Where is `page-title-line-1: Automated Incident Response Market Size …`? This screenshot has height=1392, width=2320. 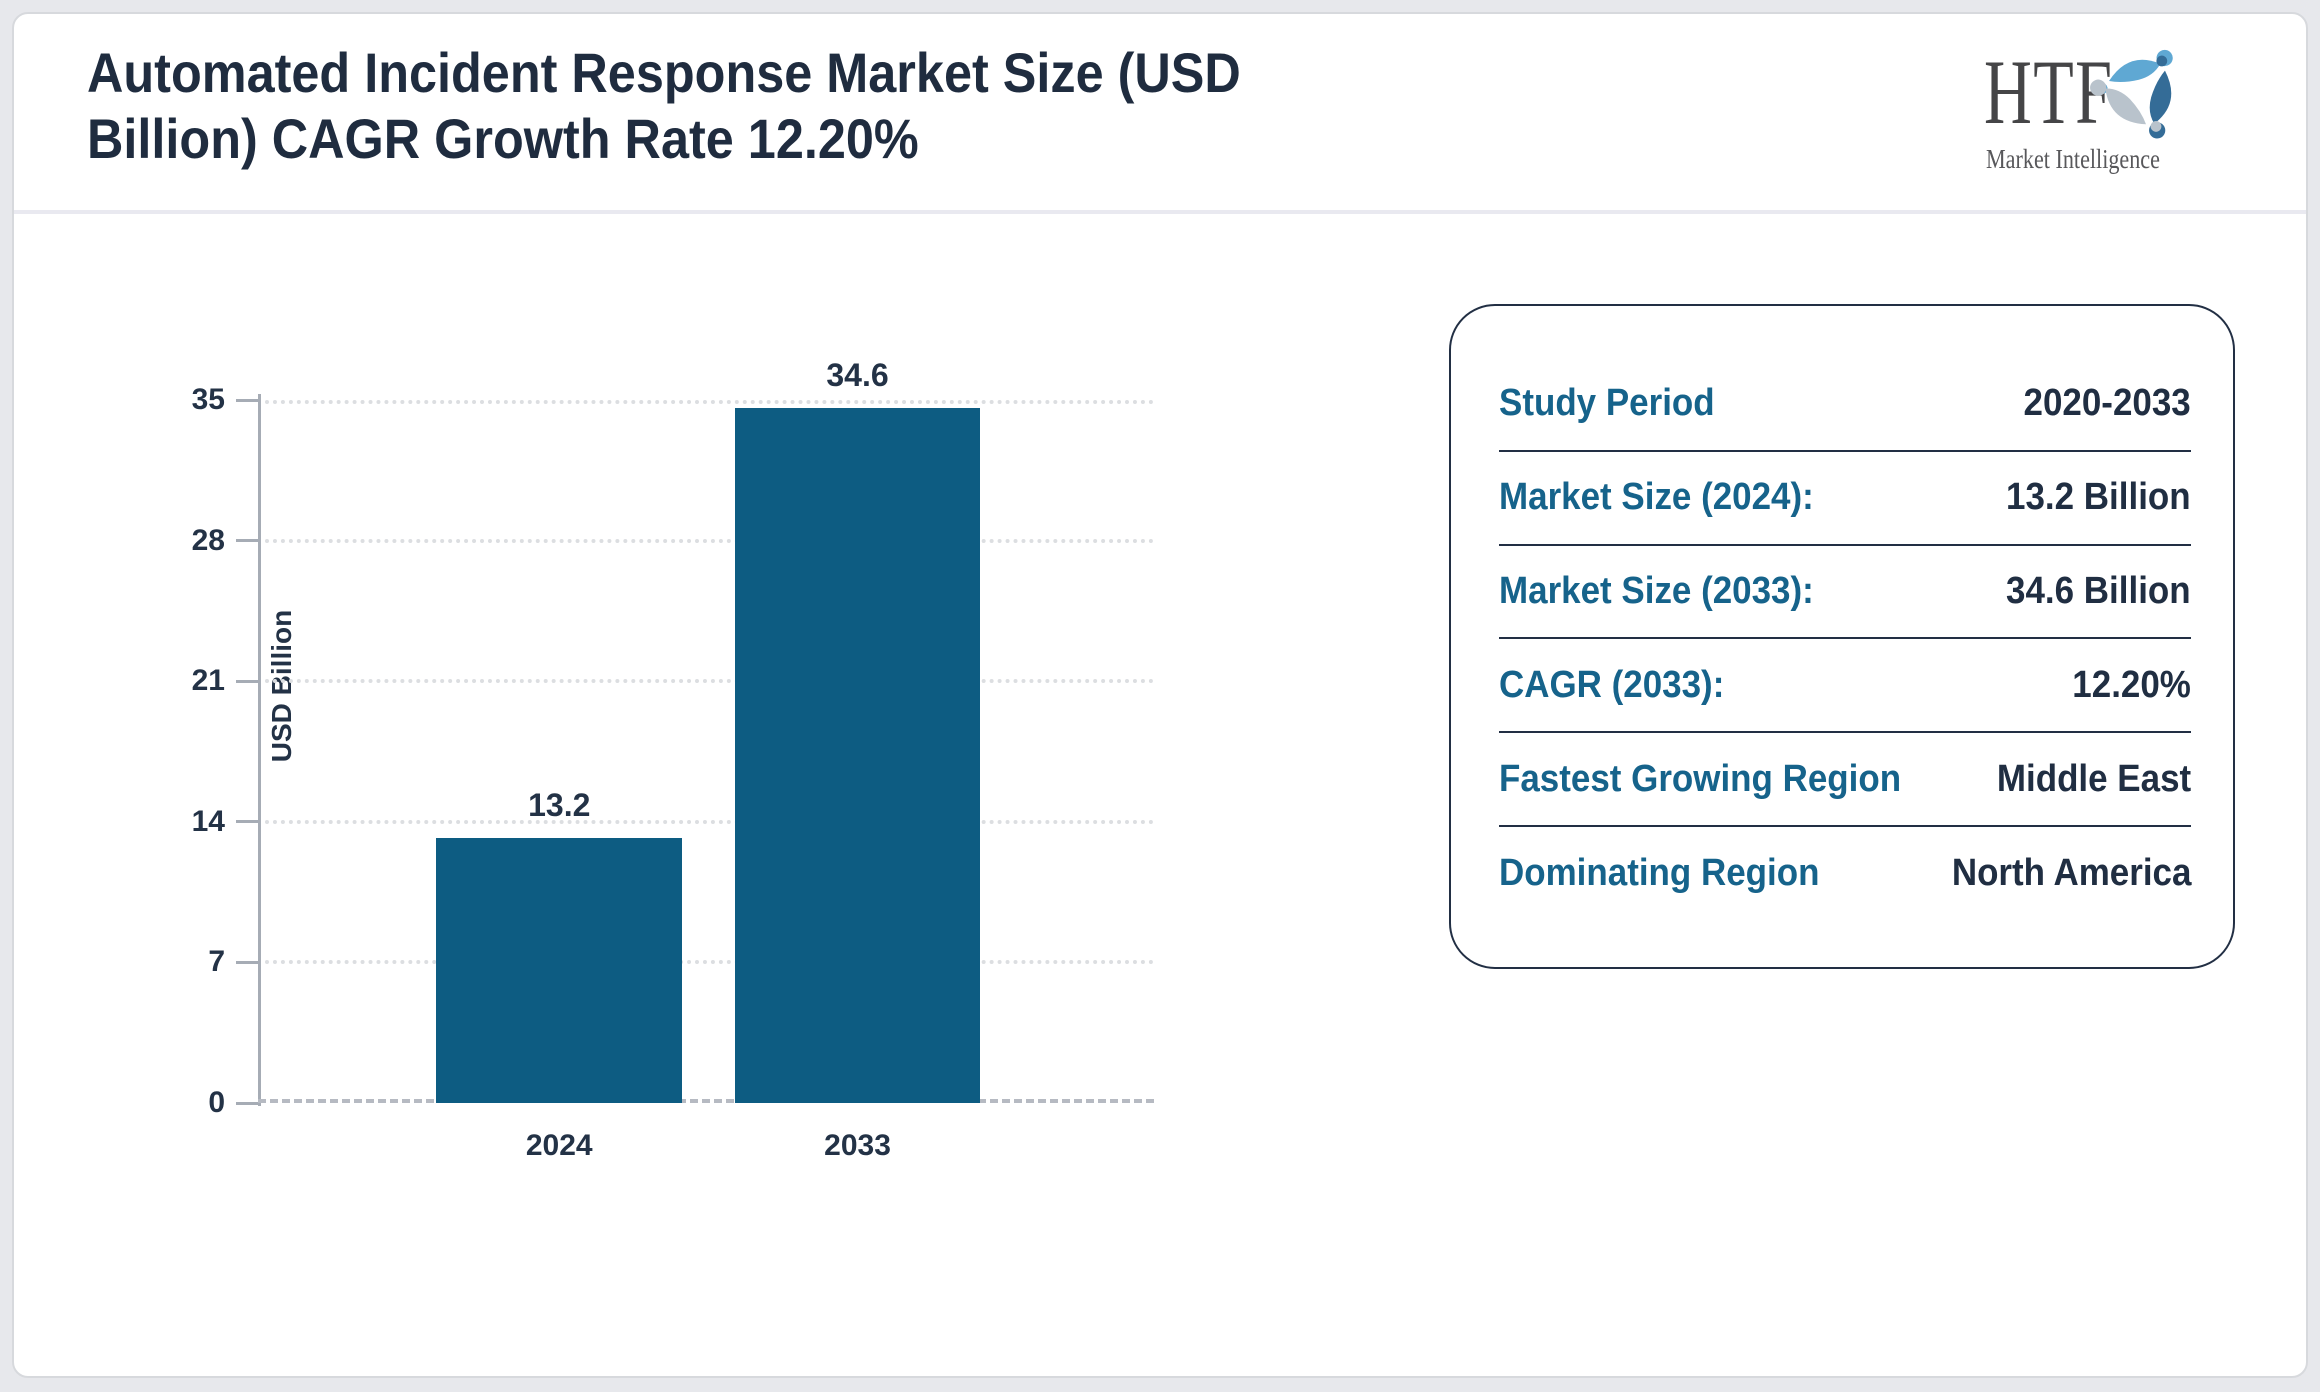 page-title-line-1: Automated Incident Response Market Size … is located at coordinates (664, 72).